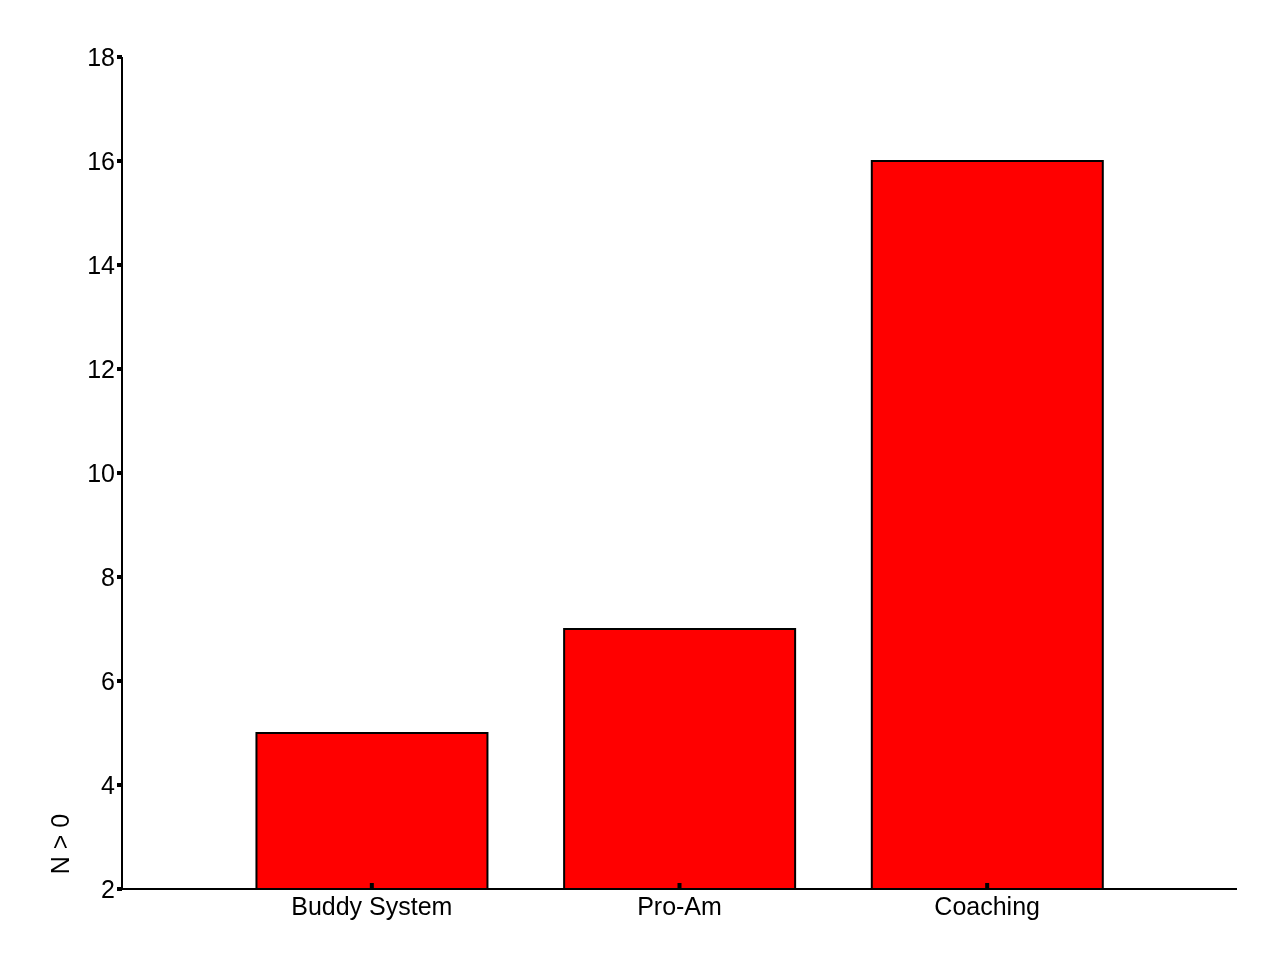  I want to click on y-tick-label: 2, so click(108, 888).